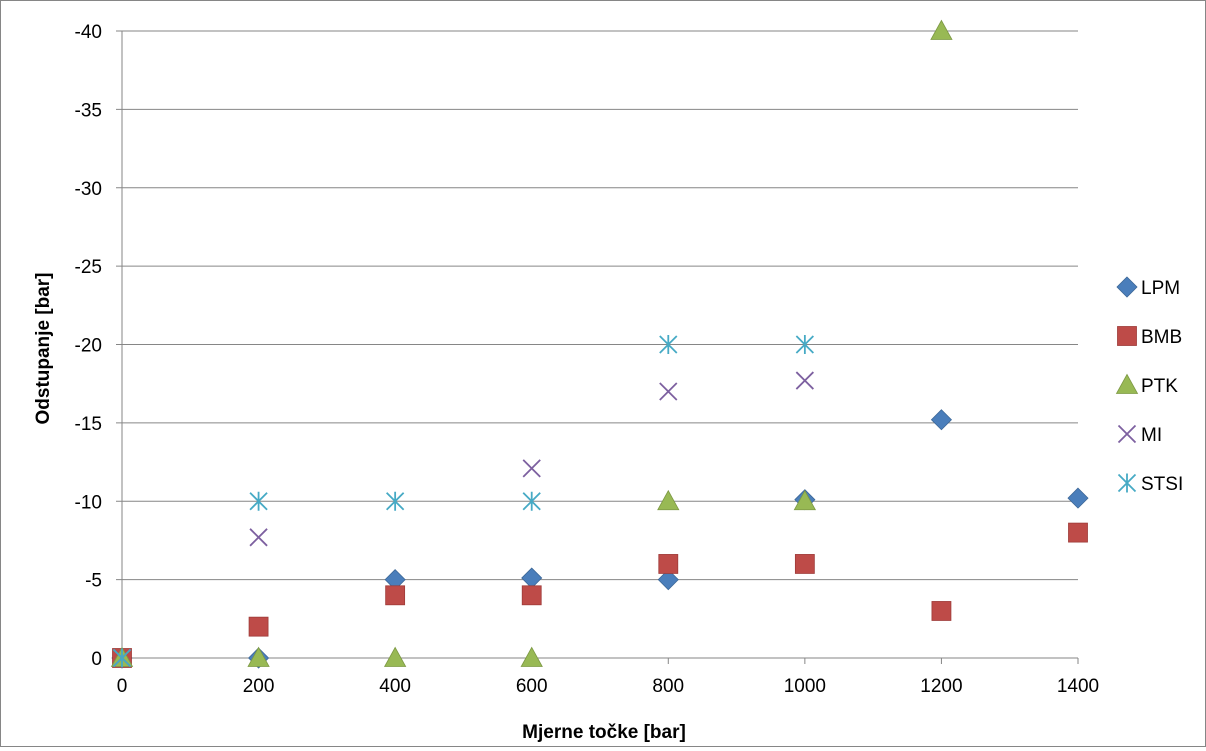 The width and height of the screenshot is (1206, 751). I want to click on x-tick-label: 600, so click(532, 686).